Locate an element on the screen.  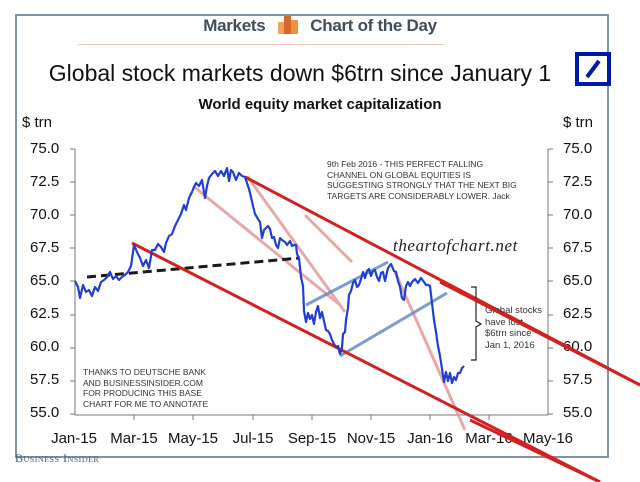
x-tick: Jan-16 is located at coordinates (430, 438).